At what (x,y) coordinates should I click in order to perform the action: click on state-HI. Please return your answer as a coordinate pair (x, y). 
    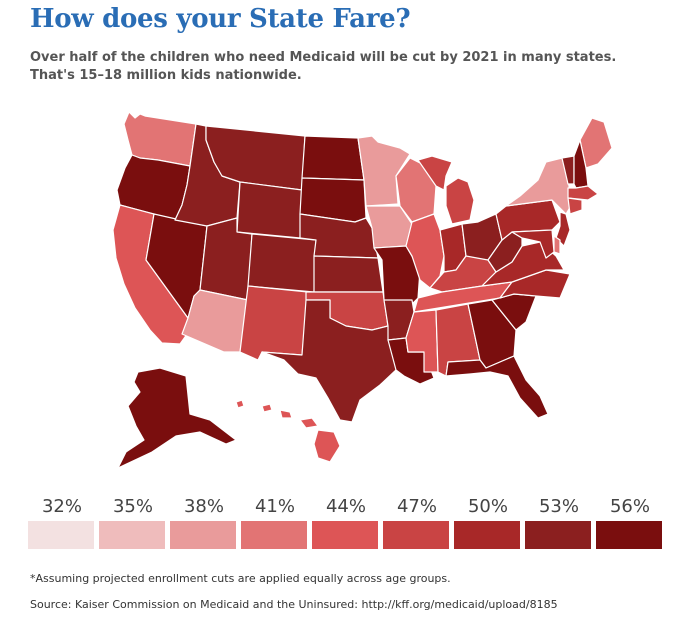
    Looking at the image, I should click on (288, 431).